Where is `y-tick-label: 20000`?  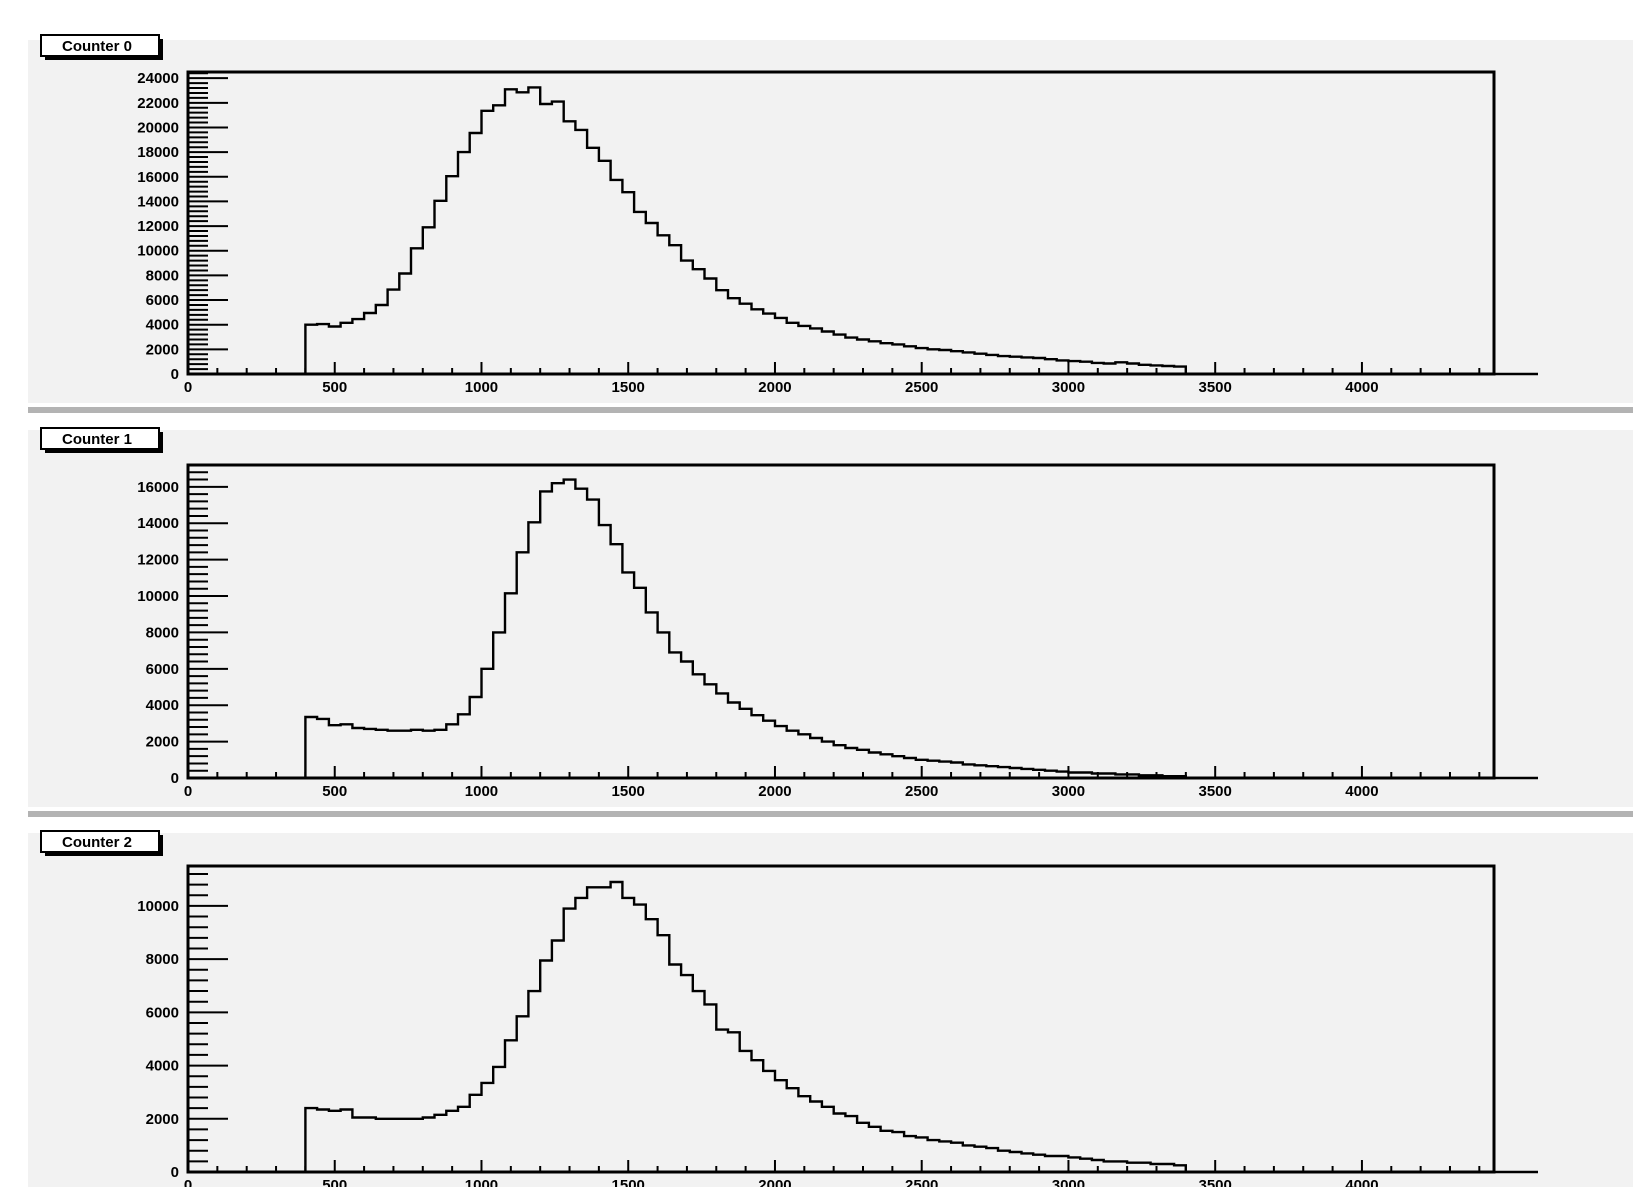
y-tick-label: 20000 is located at coordinates (158, 127).